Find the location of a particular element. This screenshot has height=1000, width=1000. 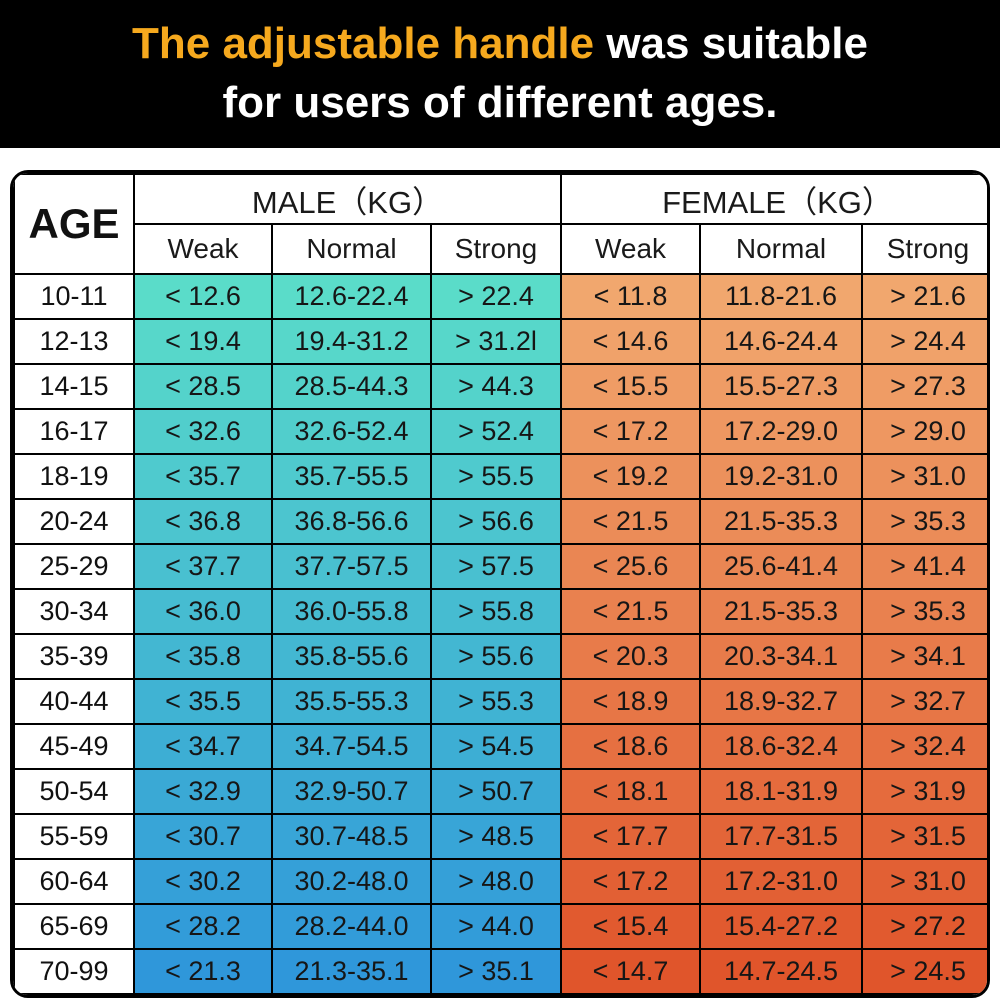

group-header-row: AGE MALE（KG） FEMALE（KG） is located at coordinates (500, 224).